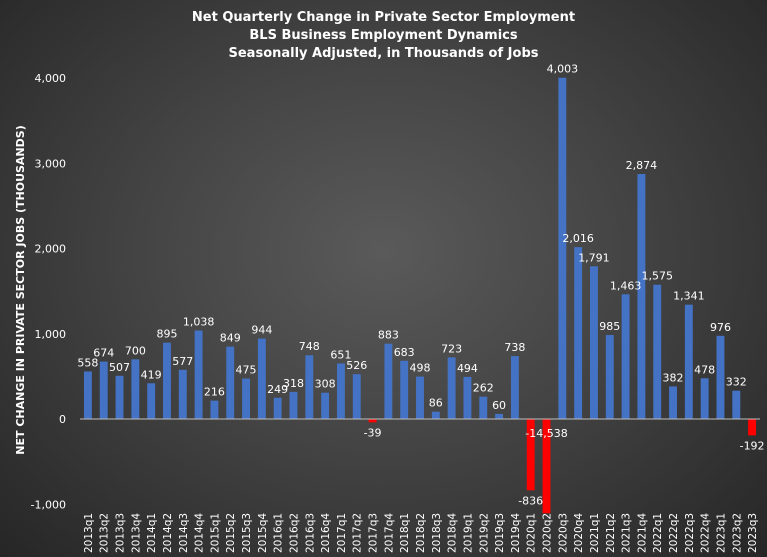  Describe the element at coordinates (374, 533) in the screenshot. I see `x-tick-label: 2017q3` at that location.